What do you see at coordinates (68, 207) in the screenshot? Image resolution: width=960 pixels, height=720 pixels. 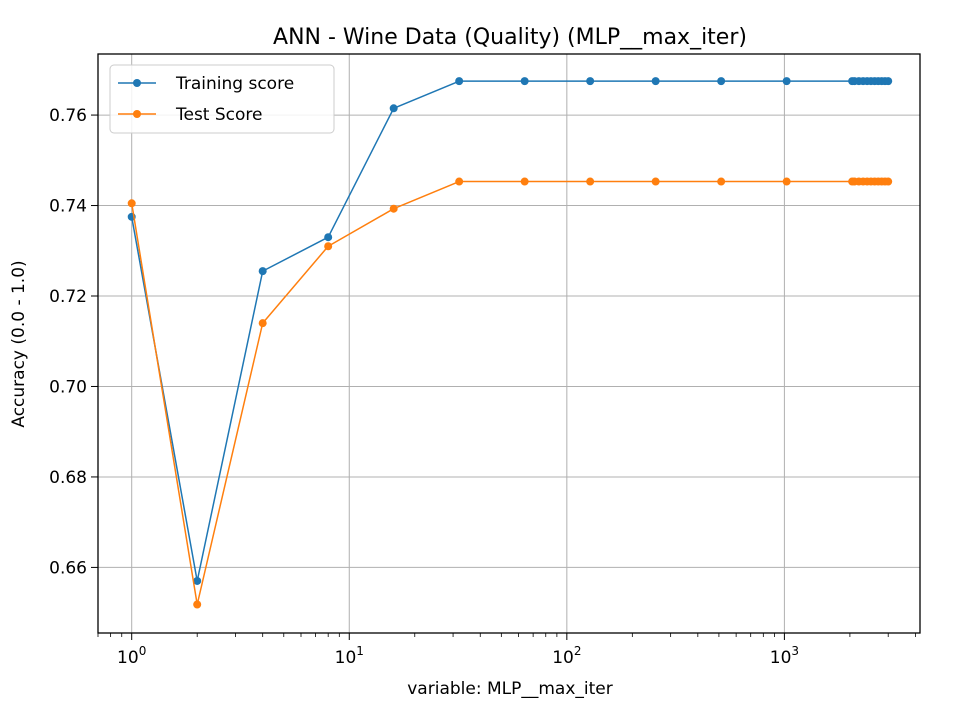 I see `y-tick-label: 0.74` at bounding box center [68, 207].